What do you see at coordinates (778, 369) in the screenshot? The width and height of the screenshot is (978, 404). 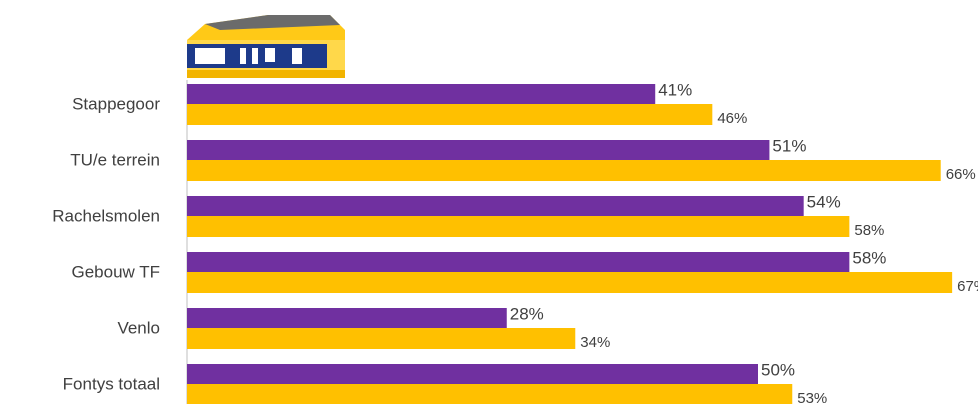 I see `value-label: 50%` at bounding box center [778, 369].